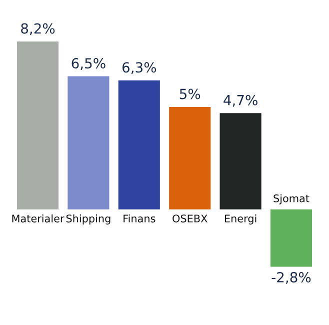 Image resolution: width=329 pixels, height=325 pixels. What do you see at coordinates (38, 29) in the screenshot?
I see `data-label: 8,2%` at bounding box center [38, 29].